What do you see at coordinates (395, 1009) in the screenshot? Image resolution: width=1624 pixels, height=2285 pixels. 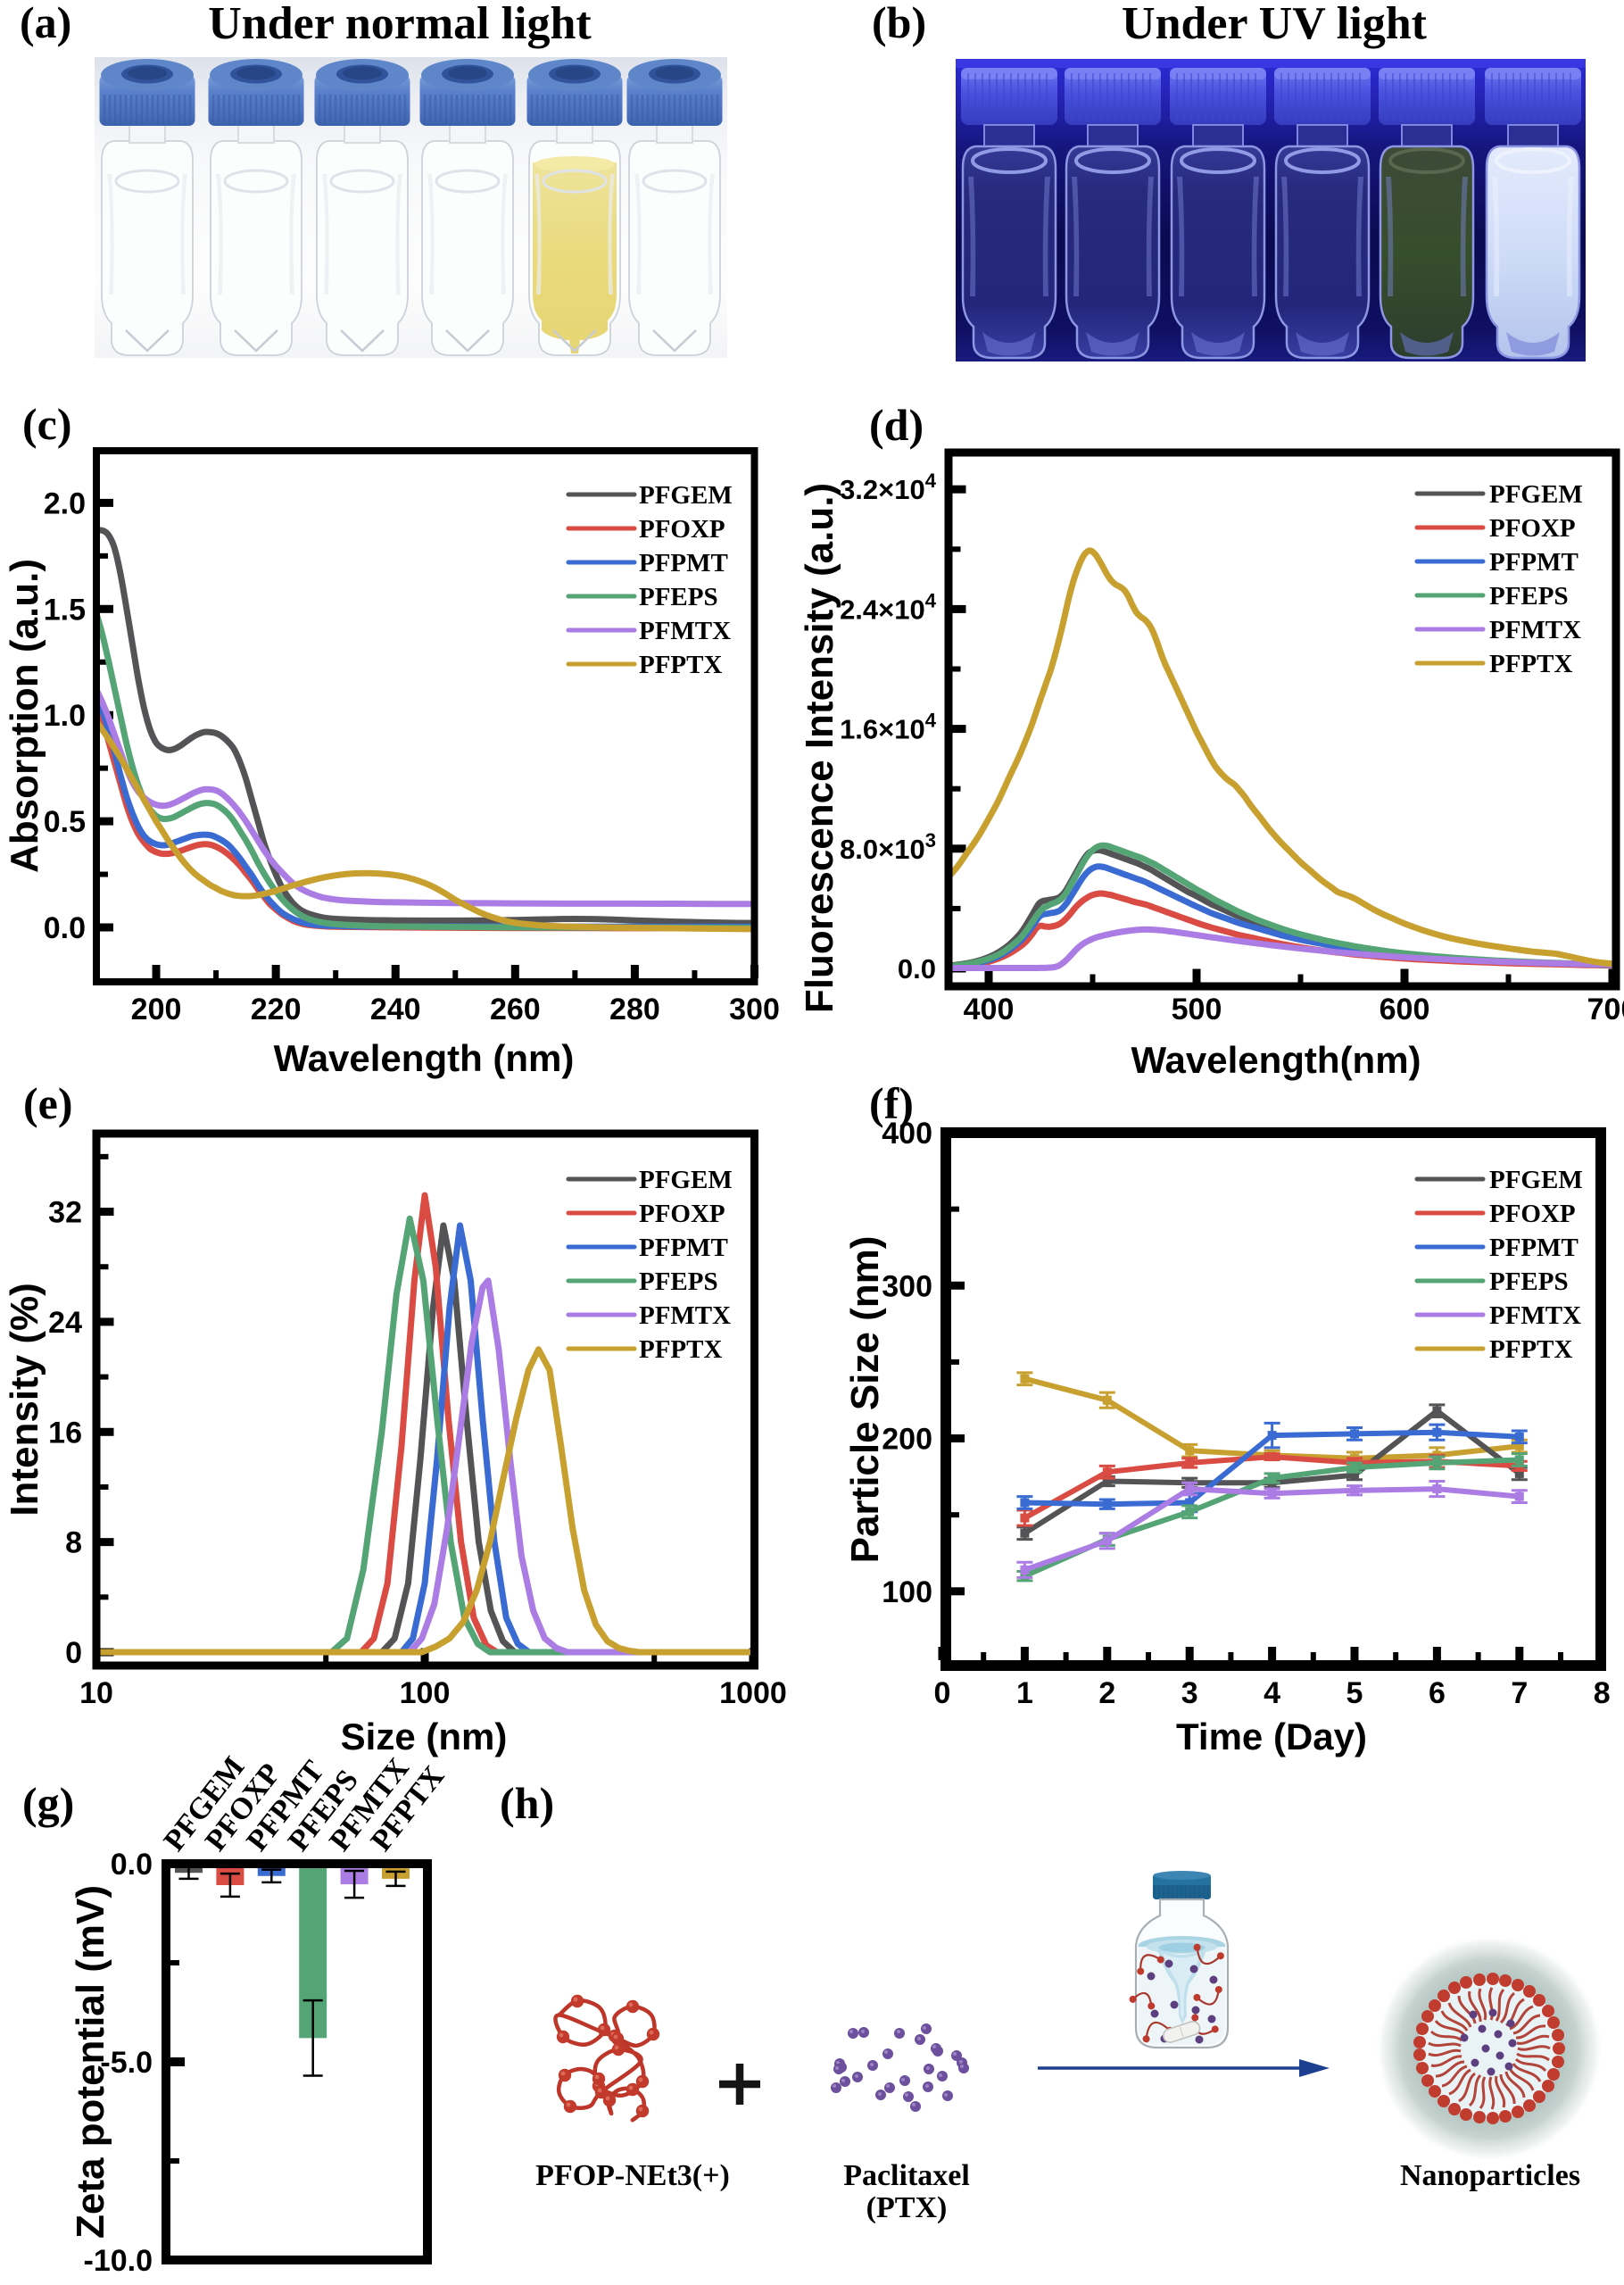 I see `svg-text: 240` at bounding box center [395, 1009].